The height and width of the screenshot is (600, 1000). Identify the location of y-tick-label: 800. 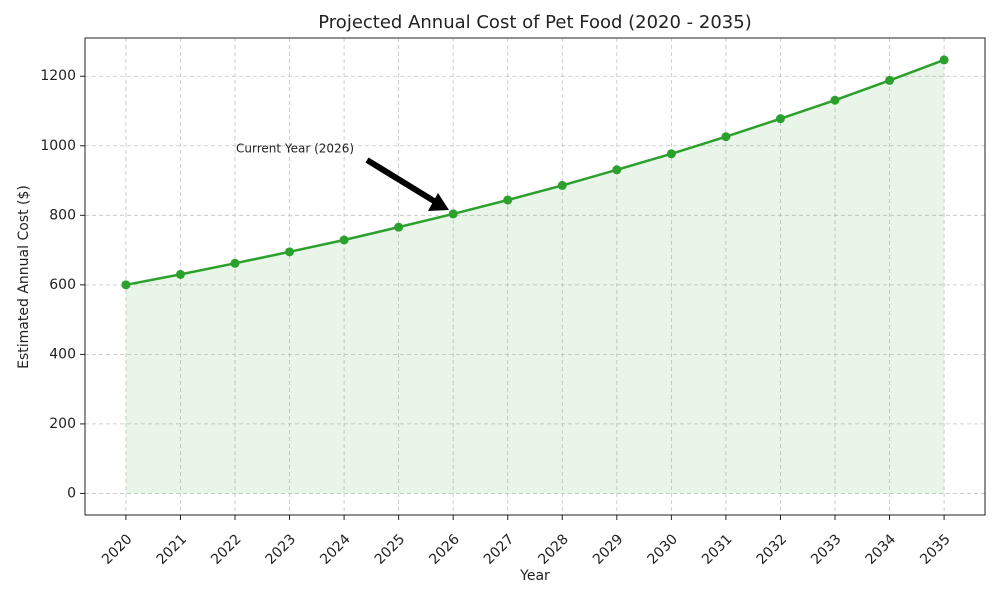
(62, 215).